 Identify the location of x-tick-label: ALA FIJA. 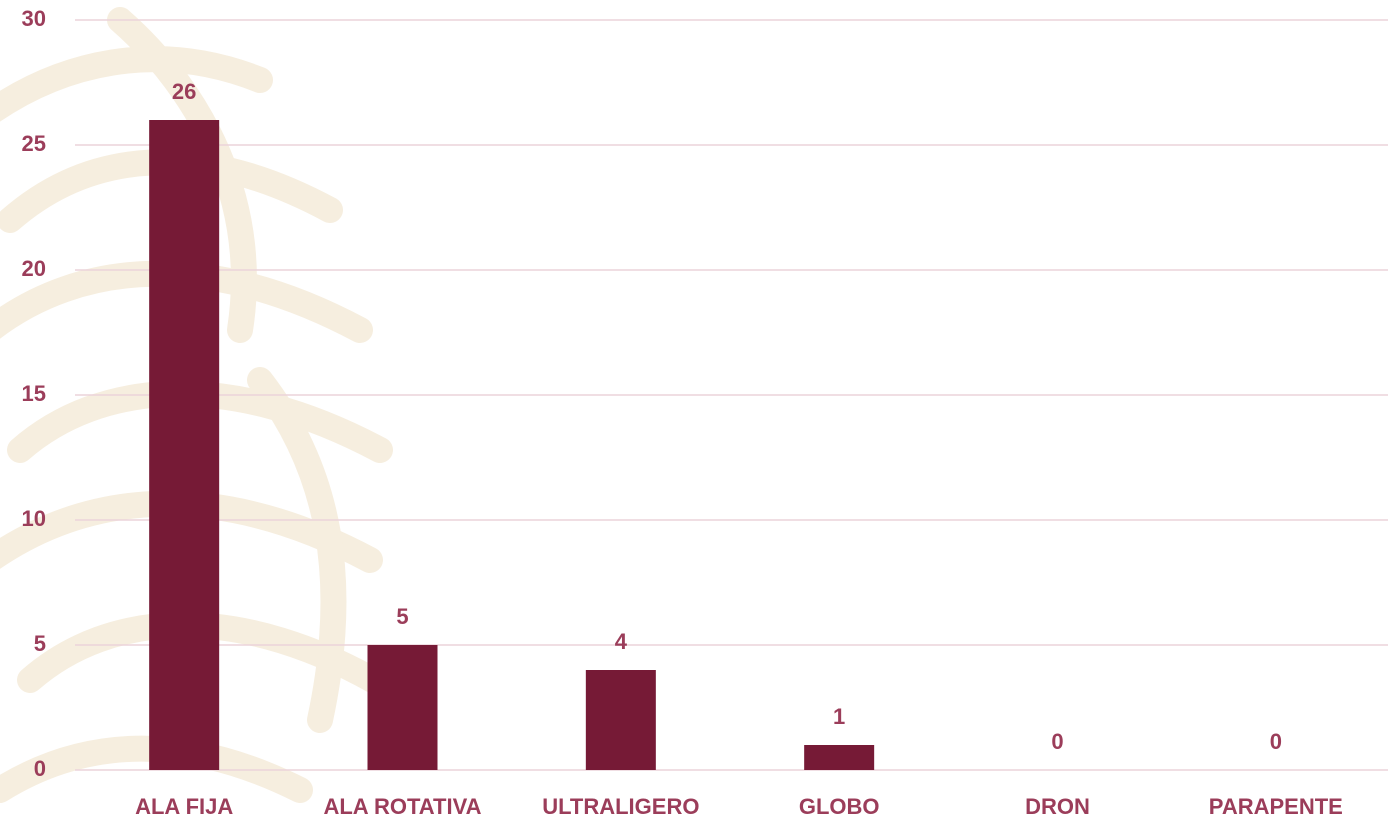
(184, 806).